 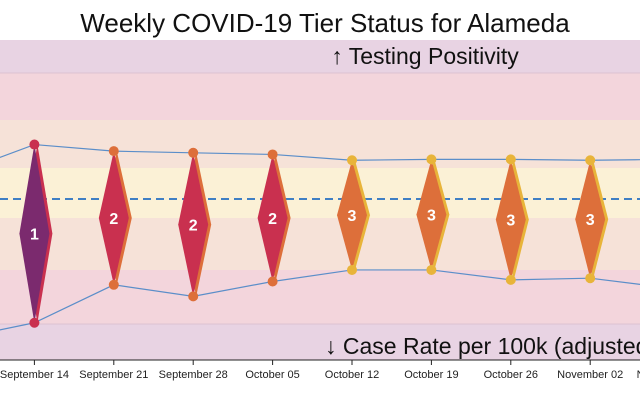 I want to click on band-center-yellow, so click(x=320, y=193).